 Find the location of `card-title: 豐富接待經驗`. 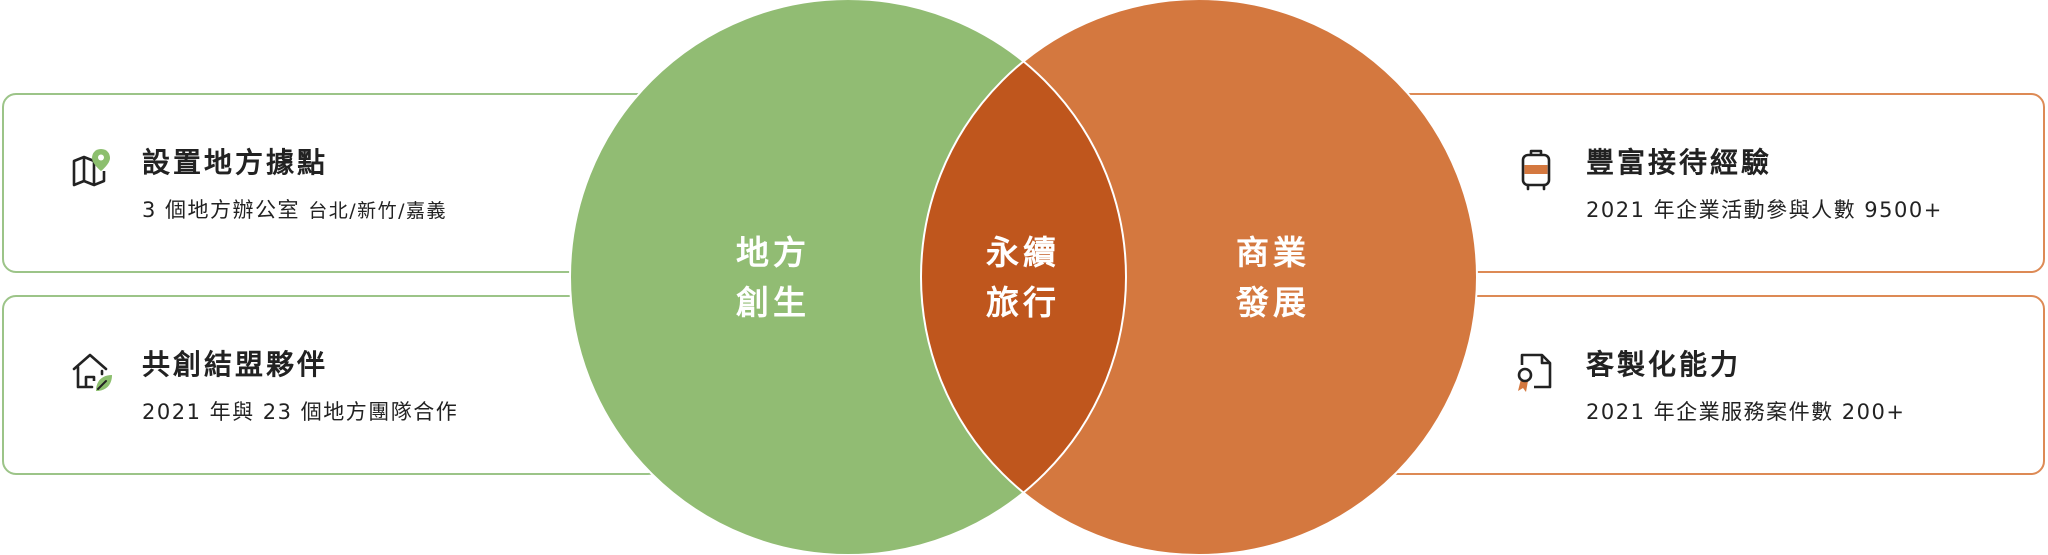

card-title: 豐富接待經驗 is located at coordinates (1679, 162).